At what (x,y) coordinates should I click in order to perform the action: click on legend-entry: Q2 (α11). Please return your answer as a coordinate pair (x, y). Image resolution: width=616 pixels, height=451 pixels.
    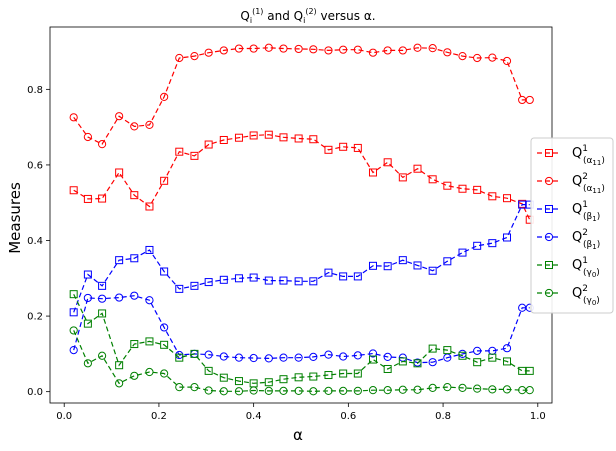
    Looking at the image, I should click on (571, 183).